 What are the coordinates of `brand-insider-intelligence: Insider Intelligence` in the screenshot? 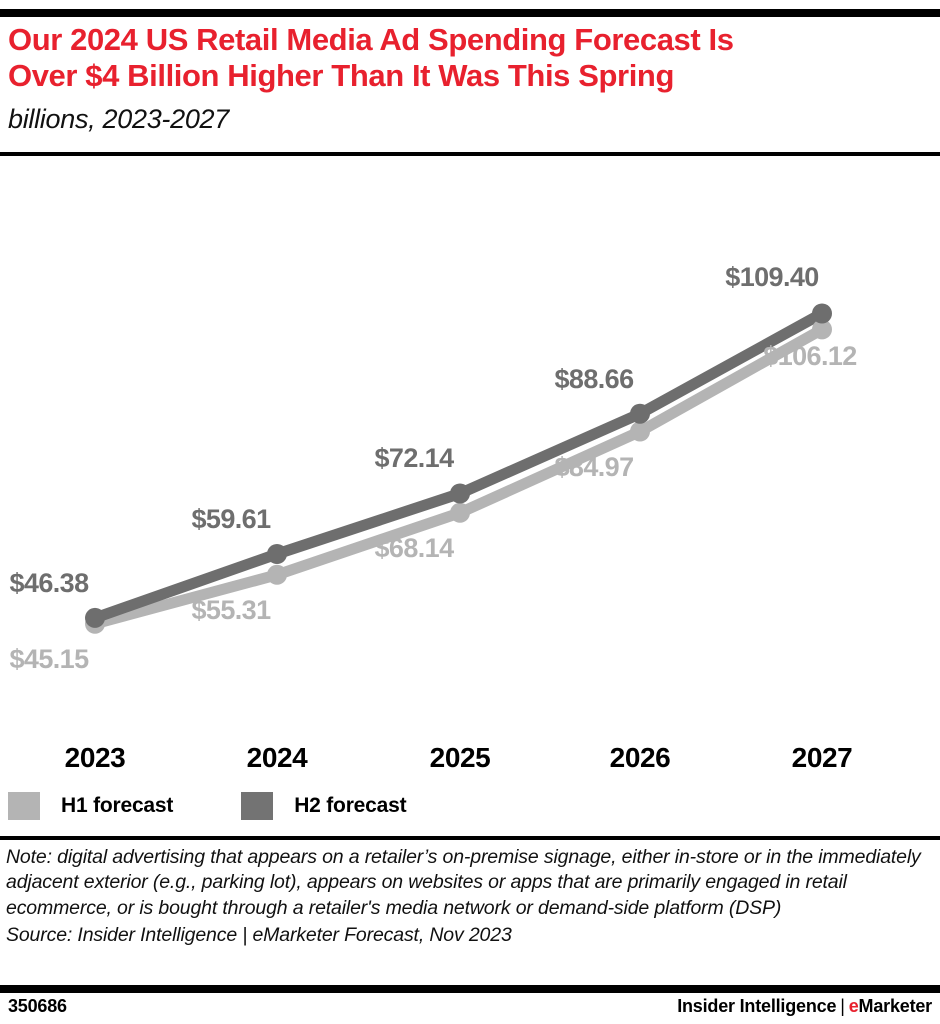 It's located at (757, 1006).